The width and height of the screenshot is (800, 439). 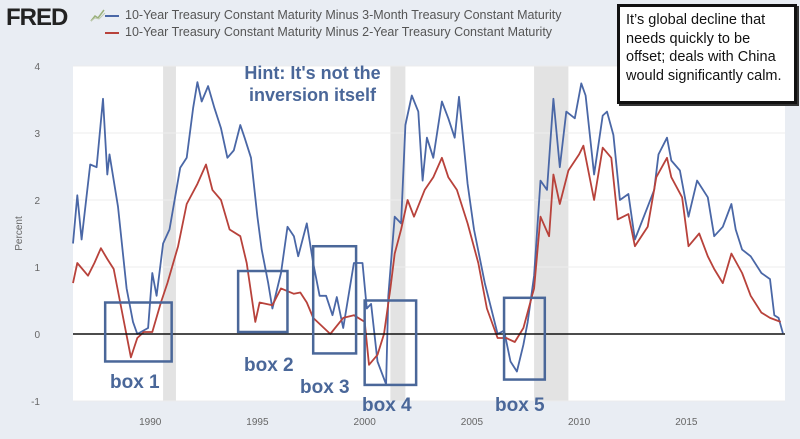 What do you see at coordinates (98, 15) in the screenshot?
I see `chart-logo-icon` at bounding box center [98, 15].